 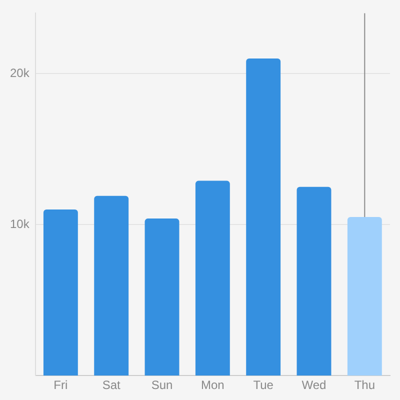 What do you see at coordinates (162, 385) in the screenshot?
I see `x-tick-label: Sun` at bounding box center [162, 385].